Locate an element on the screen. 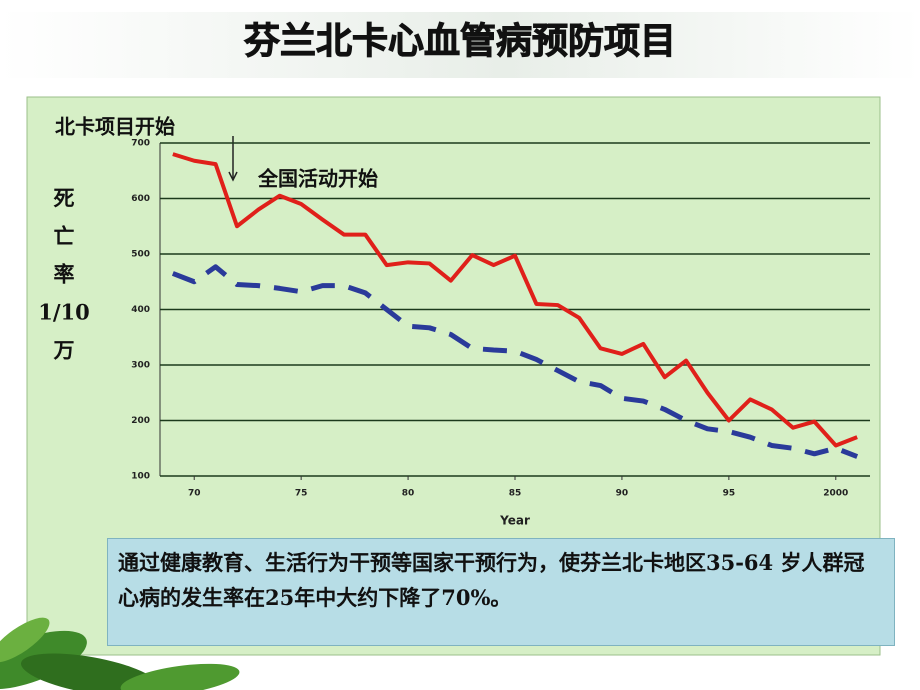 Image resolution: width=920 pixels, height=690 pixels. x-tick-label: 2000 is located at coordinates (835, 494).